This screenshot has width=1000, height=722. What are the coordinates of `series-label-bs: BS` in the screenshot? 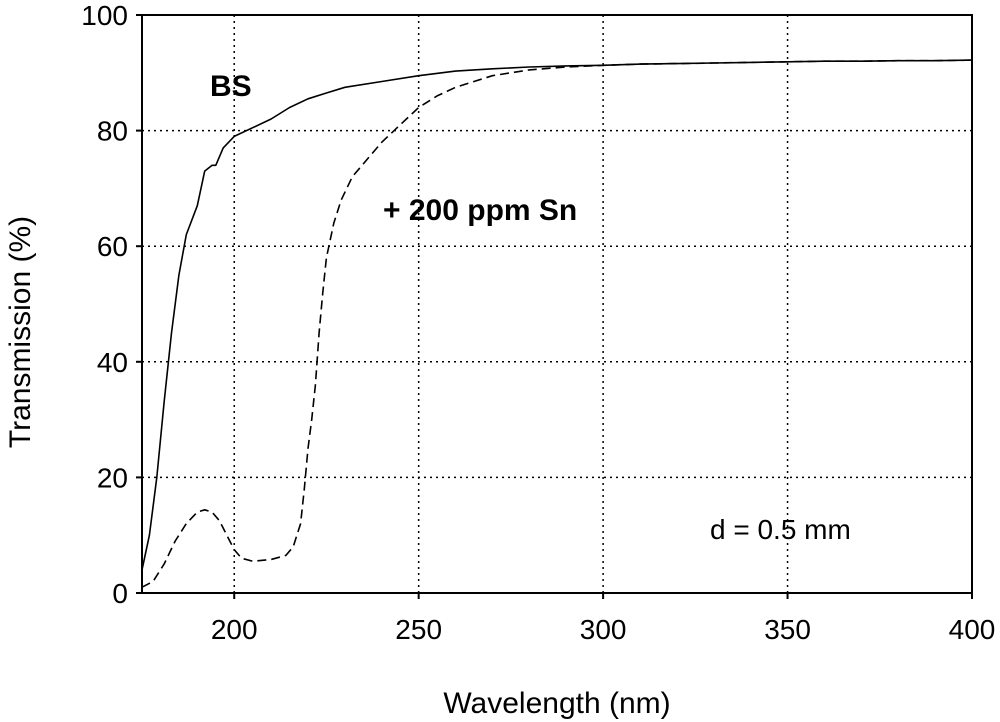 It's located at (231, 86).